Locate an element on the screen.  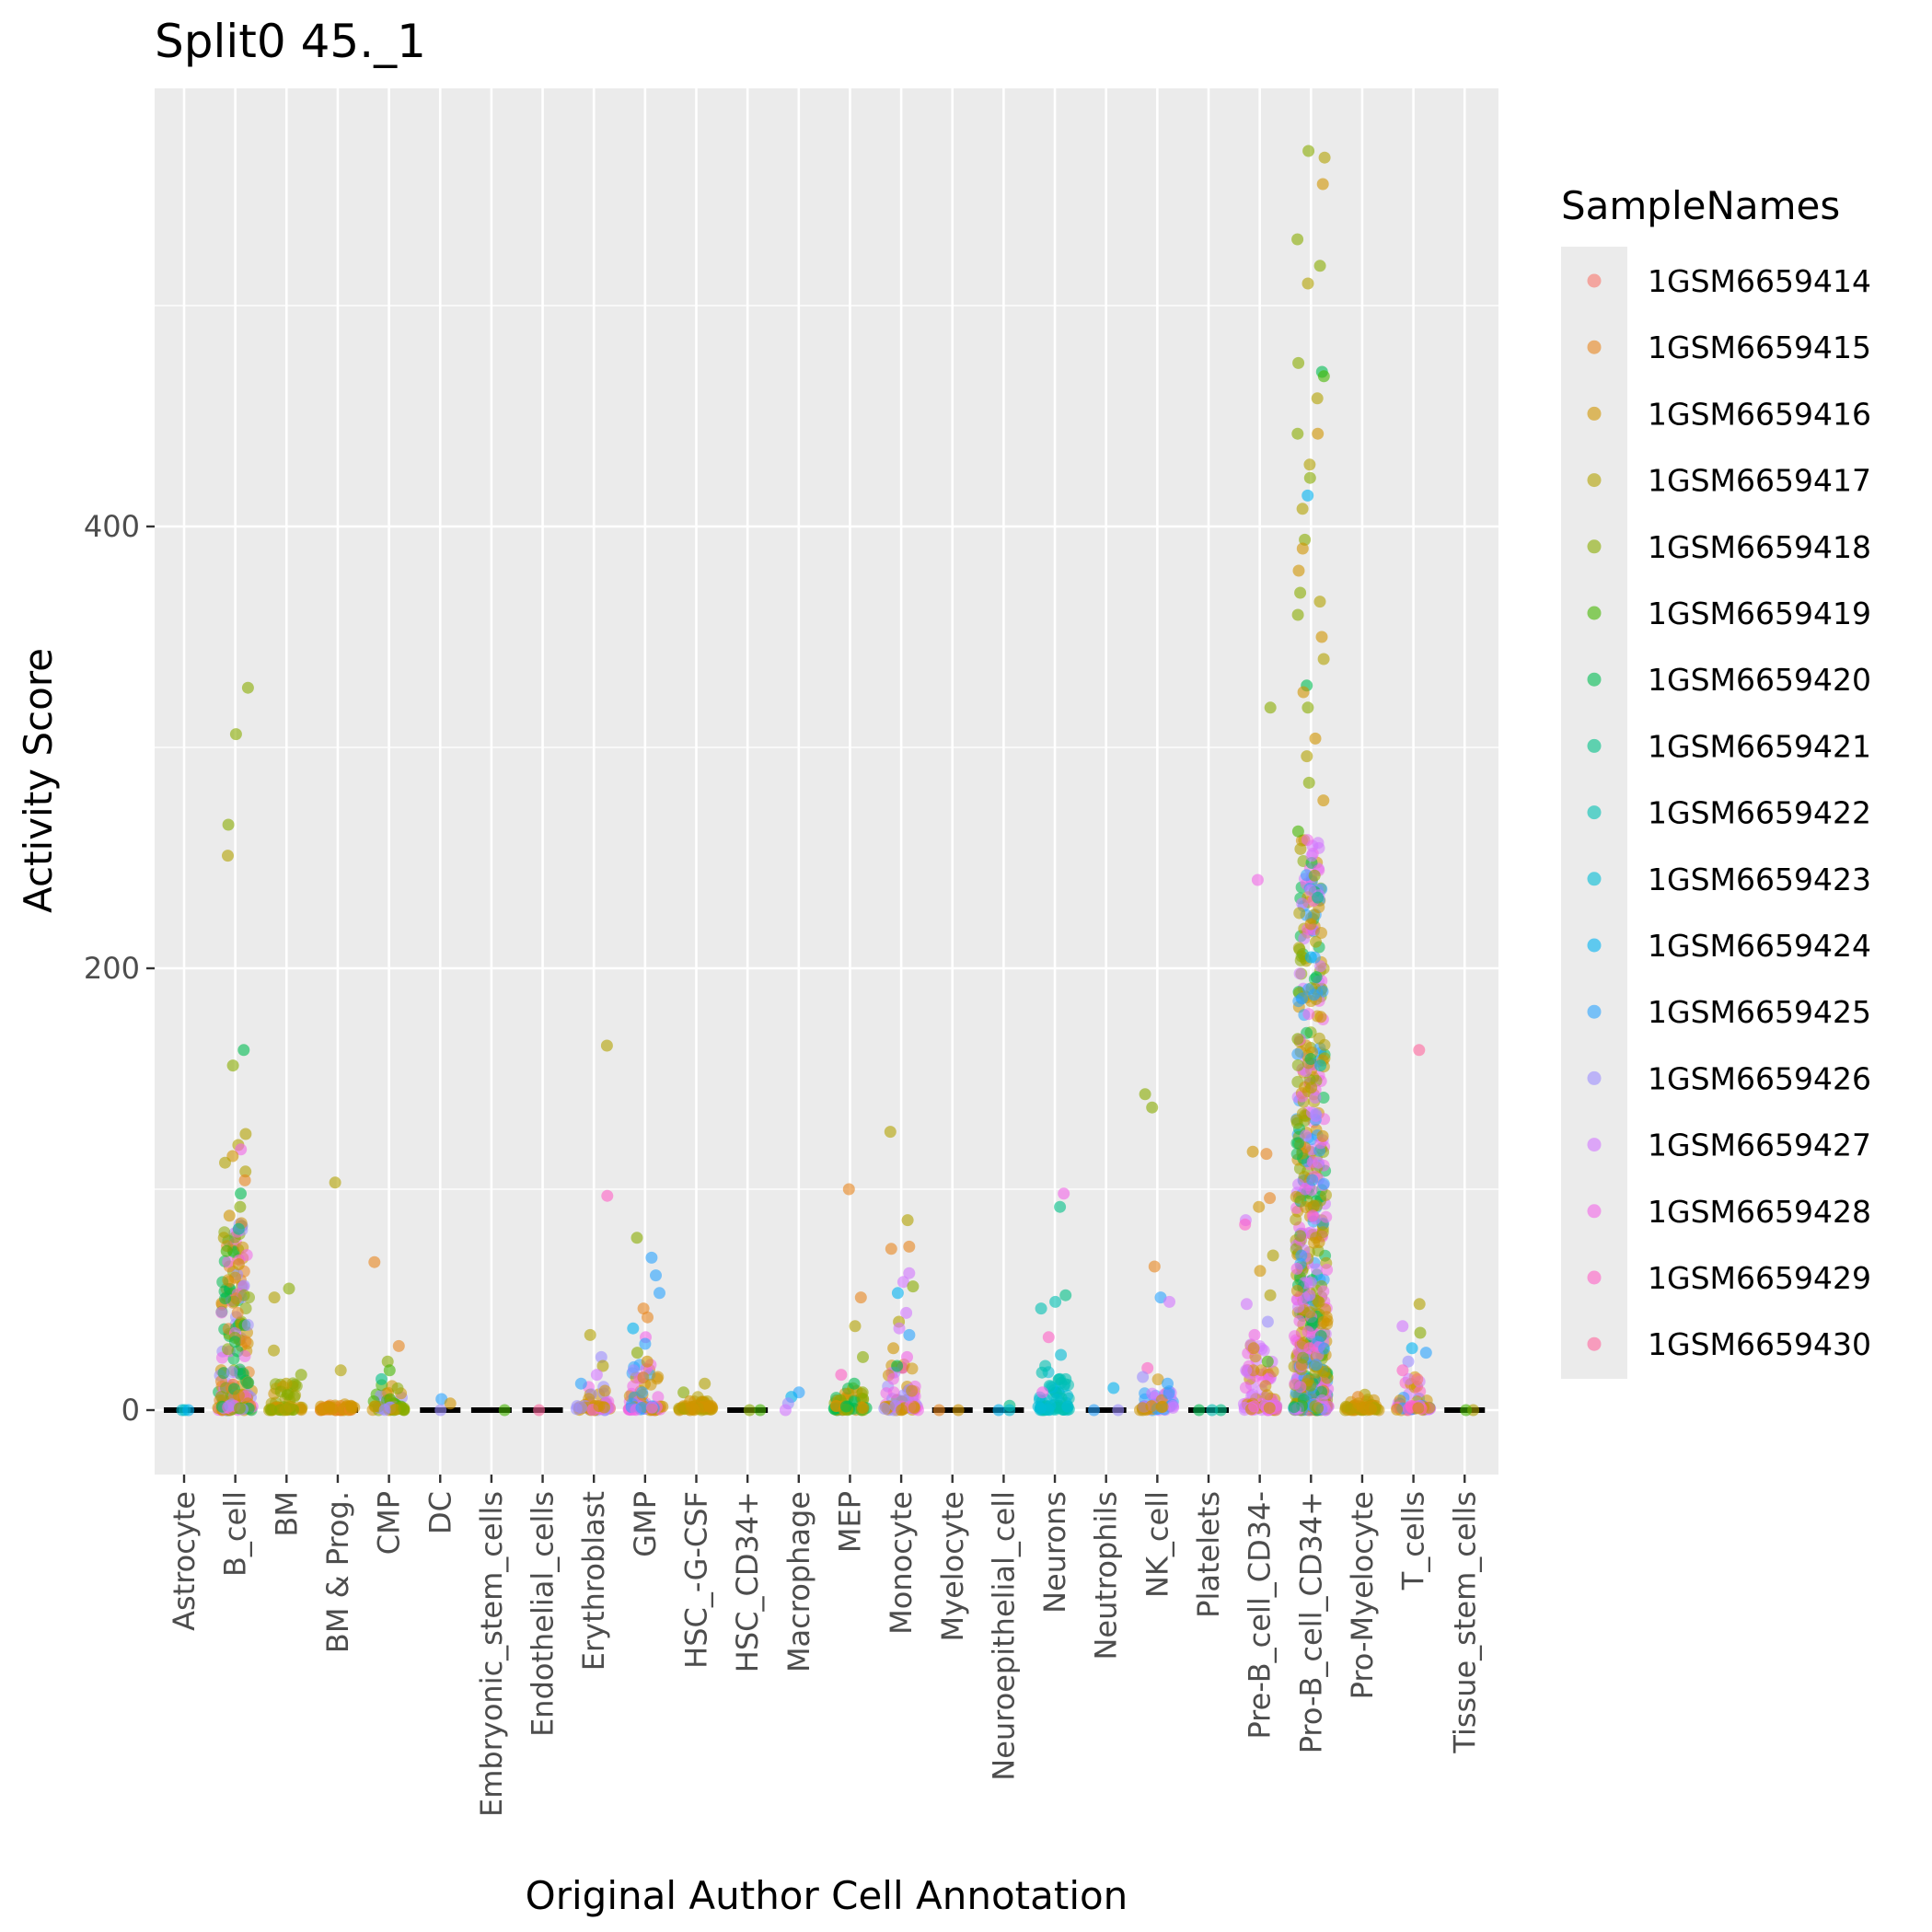
x-tick-label: GMP is located at coordinates (646, 1524).